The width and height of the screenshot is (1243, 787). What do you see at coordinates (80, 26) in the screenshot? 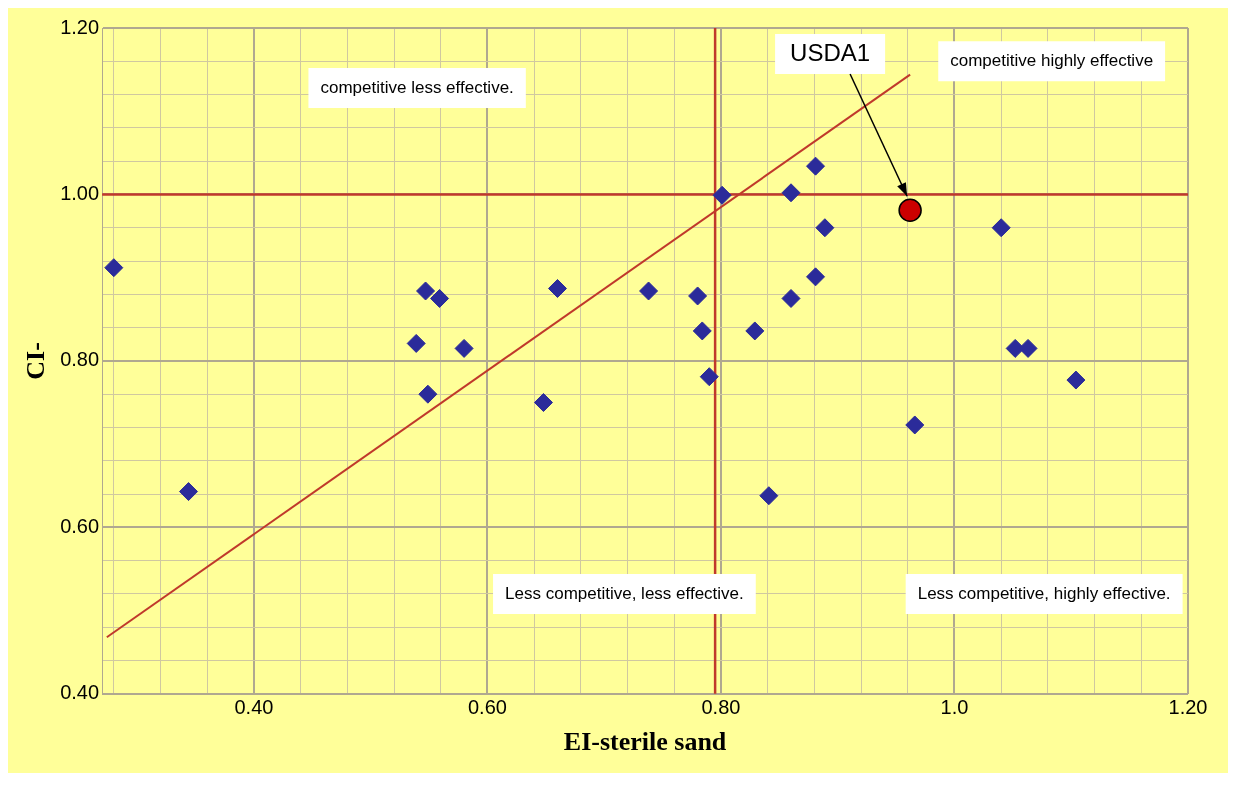
I see `y-tick-label: 1.20` at bounding box center [80, 26].